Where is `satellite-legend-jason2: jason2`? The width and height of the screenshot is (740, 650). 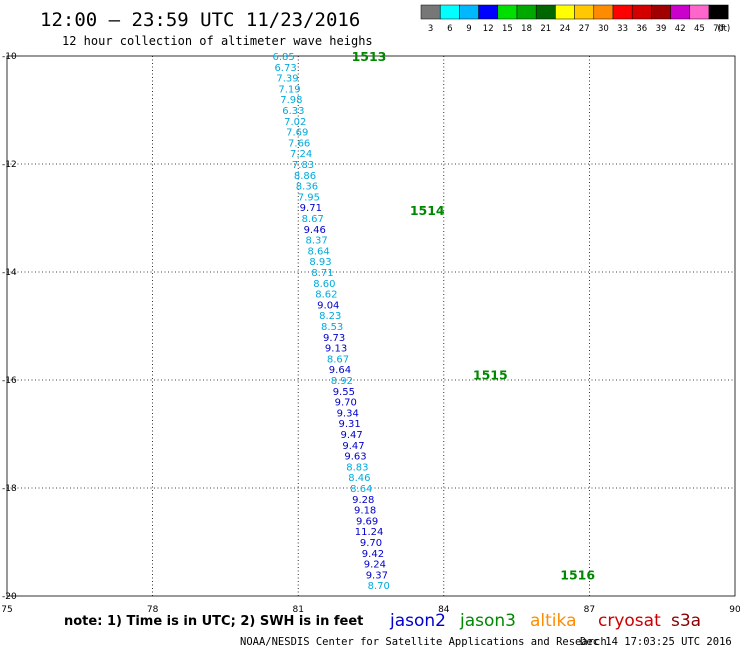 satellite-legend-jason2: jason2 is located at coordinates (417, 621).